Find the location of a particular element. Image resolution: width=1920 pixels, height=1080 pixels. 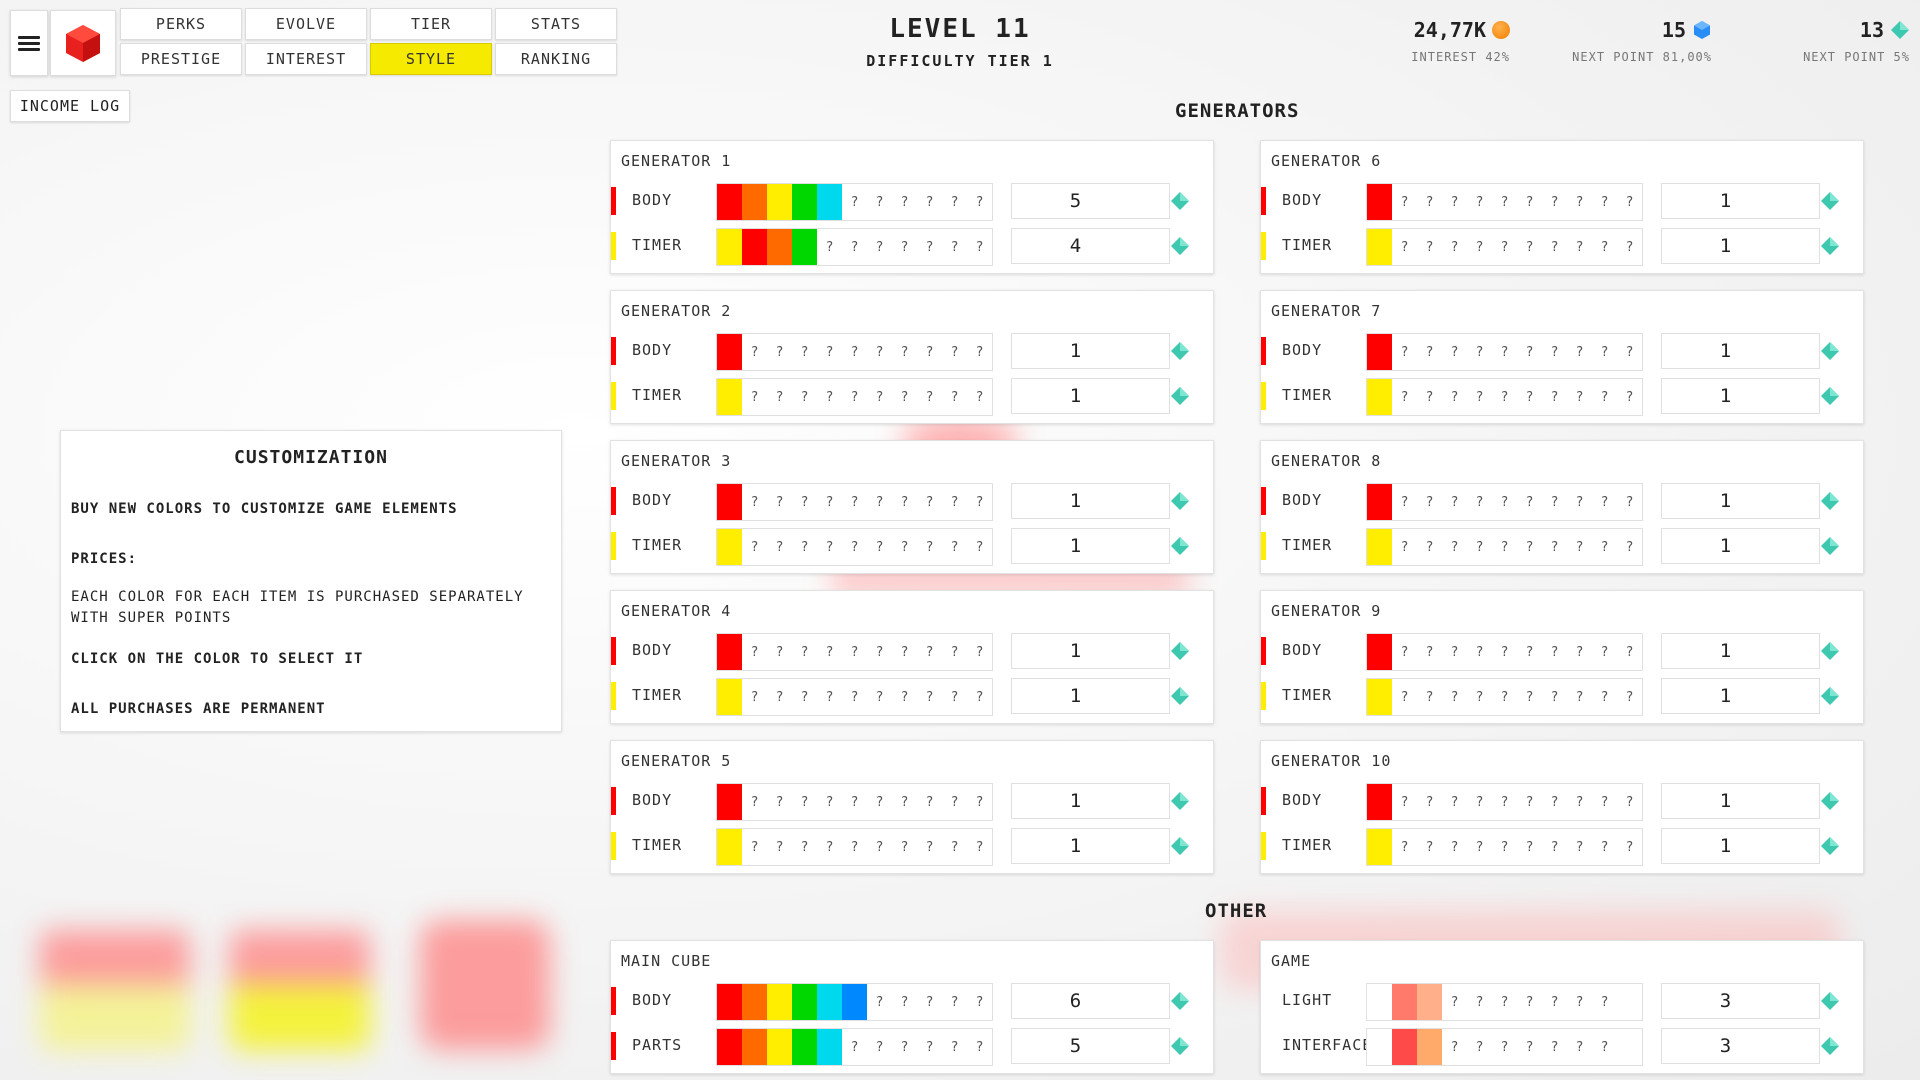

income-log-button: INCOME LOG is located at coordinates (70, 106).